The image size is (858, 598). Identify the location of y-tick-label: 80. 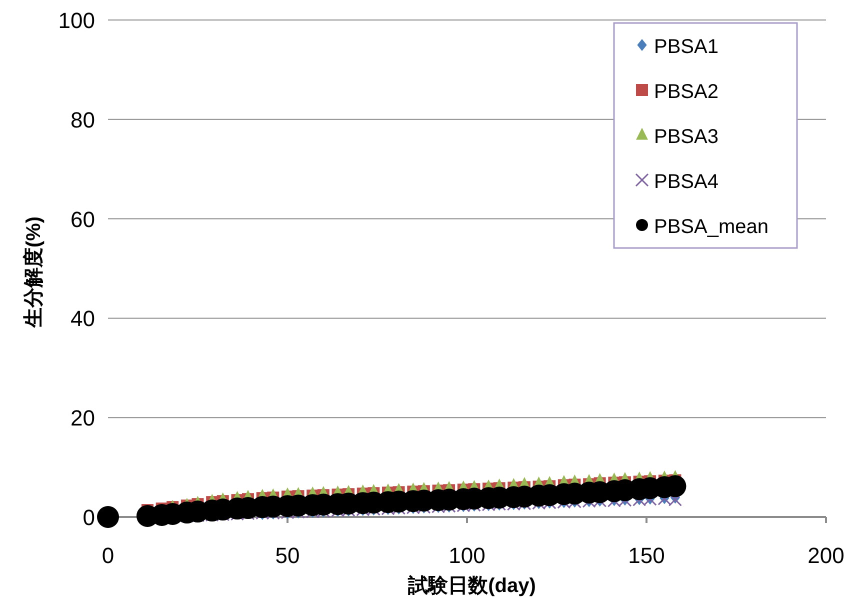
(82, 119).